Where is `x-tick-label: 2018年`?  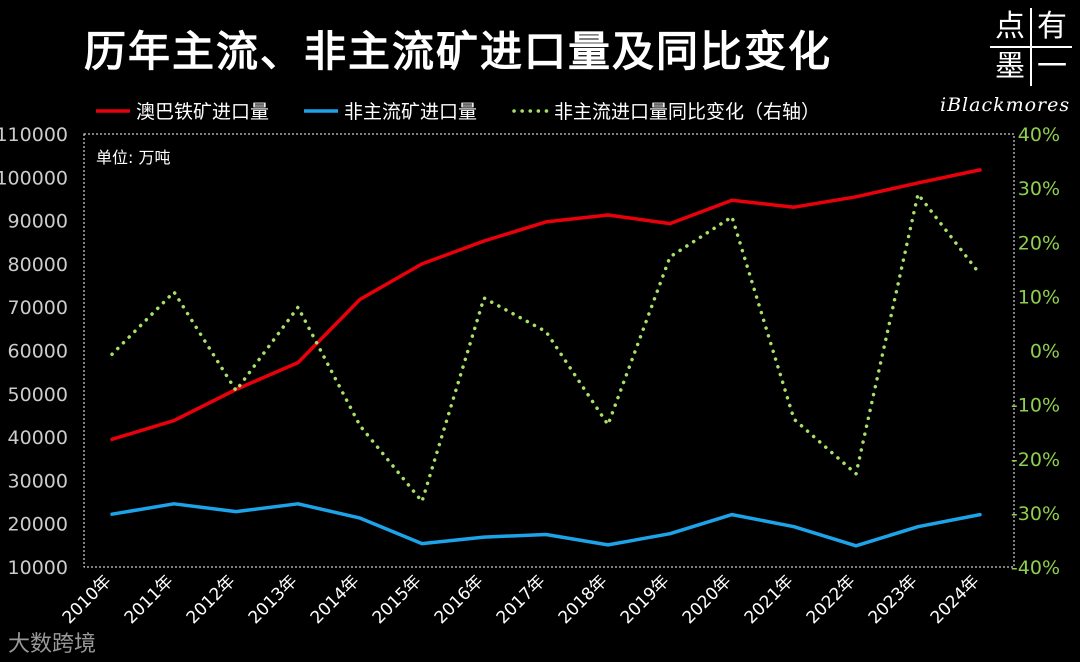 x-tick-label: 2018年 is located at coordinates (583, 599).